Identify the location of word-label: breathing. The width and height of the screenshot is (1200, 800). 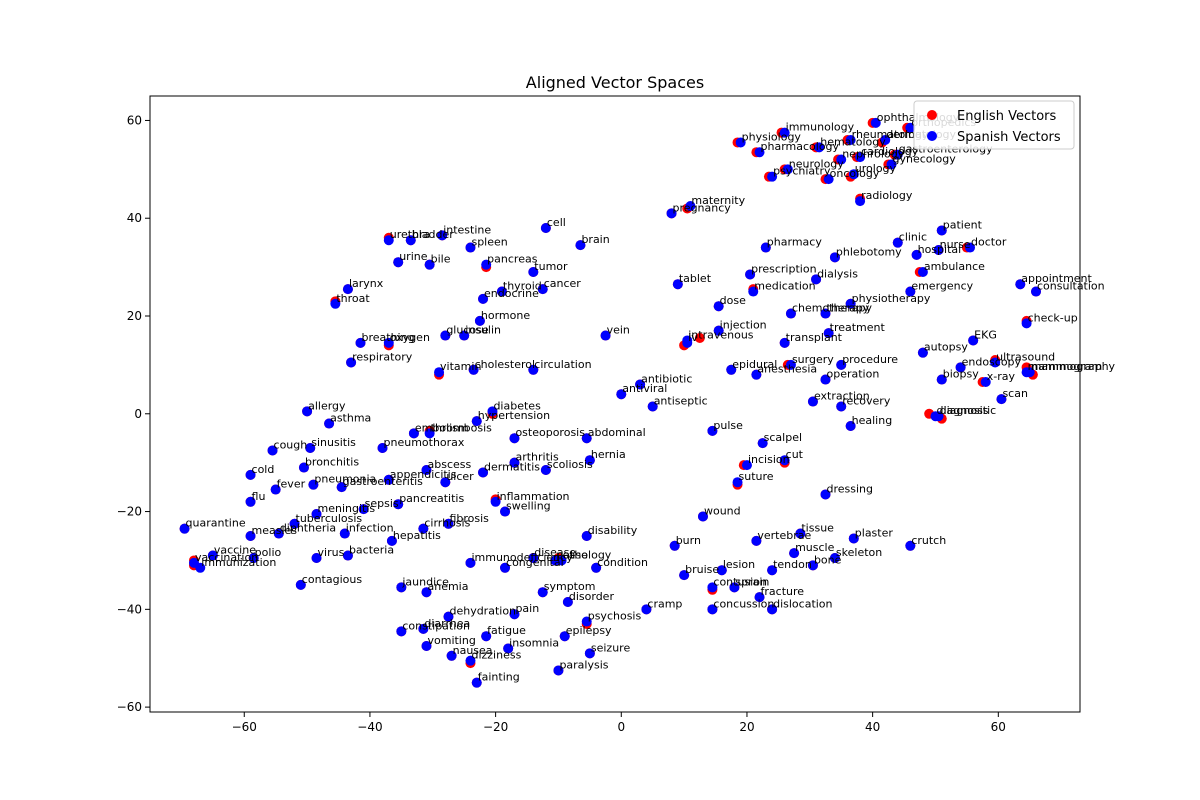
(388, 337).